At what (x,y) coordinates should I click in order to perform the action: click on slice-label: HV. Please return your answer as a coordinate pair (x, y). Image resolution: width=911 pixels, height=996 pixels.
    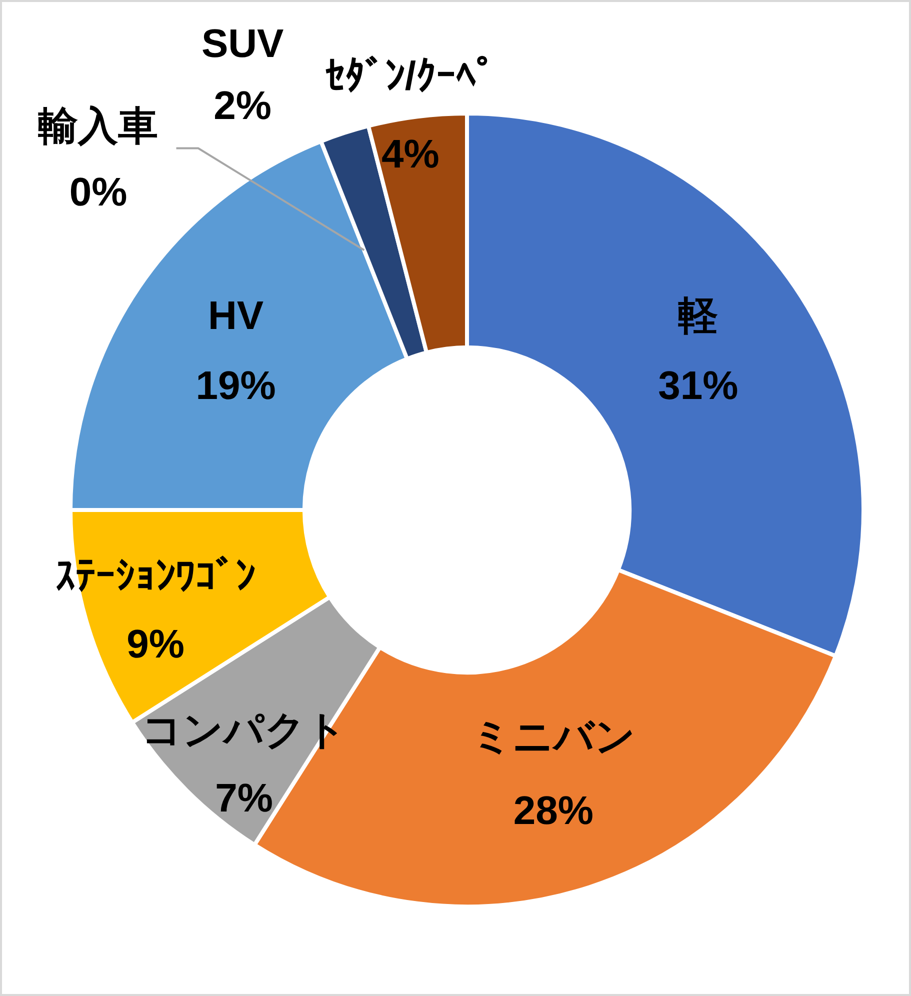
    Looking at the image, I should click on (236, 316).